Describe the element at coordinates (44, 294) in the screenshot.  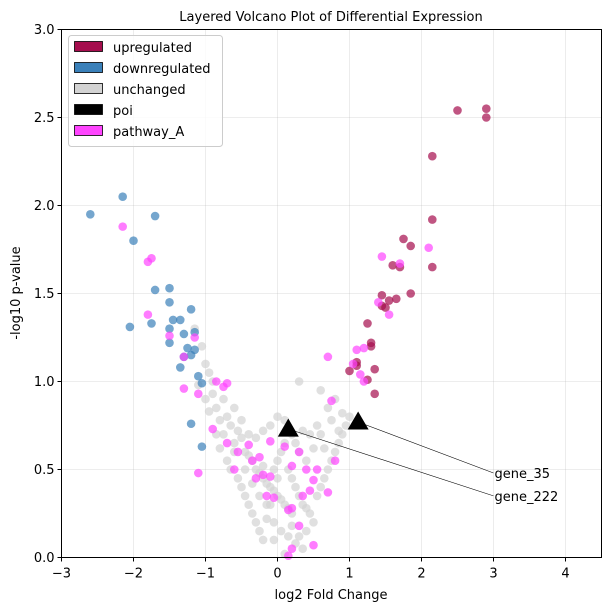
I see `y-tick-label: 1.5` at that location.